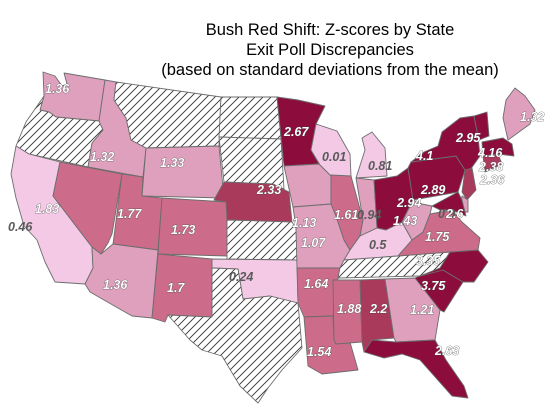  What do you see at coordinates (304, 223) in the screenshot?
I see `state-label-ia: 1.13` at bounding box center [304, 223].